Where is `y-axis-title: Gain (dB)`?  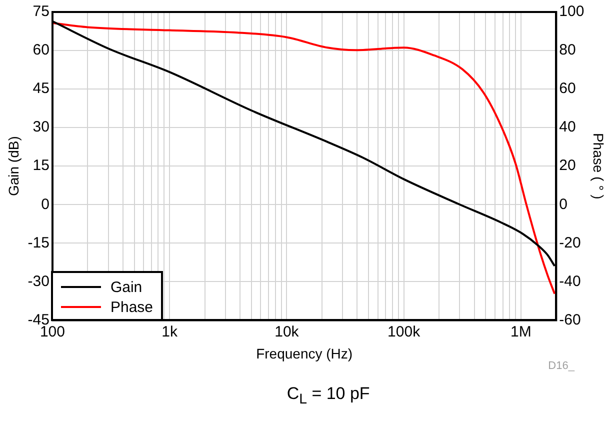 y-axis-title: Gain (dB) is located at coordinates (13, 166).